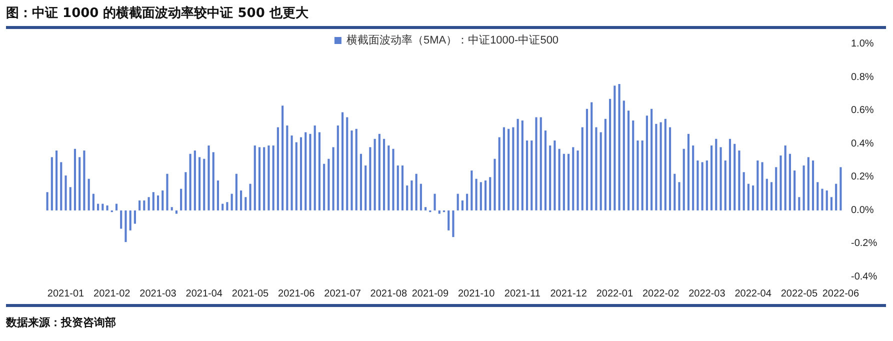 The height and width of the screenshot is (341, 893). I want to click on x-tick-label: 2021-11, so click(522, 294).